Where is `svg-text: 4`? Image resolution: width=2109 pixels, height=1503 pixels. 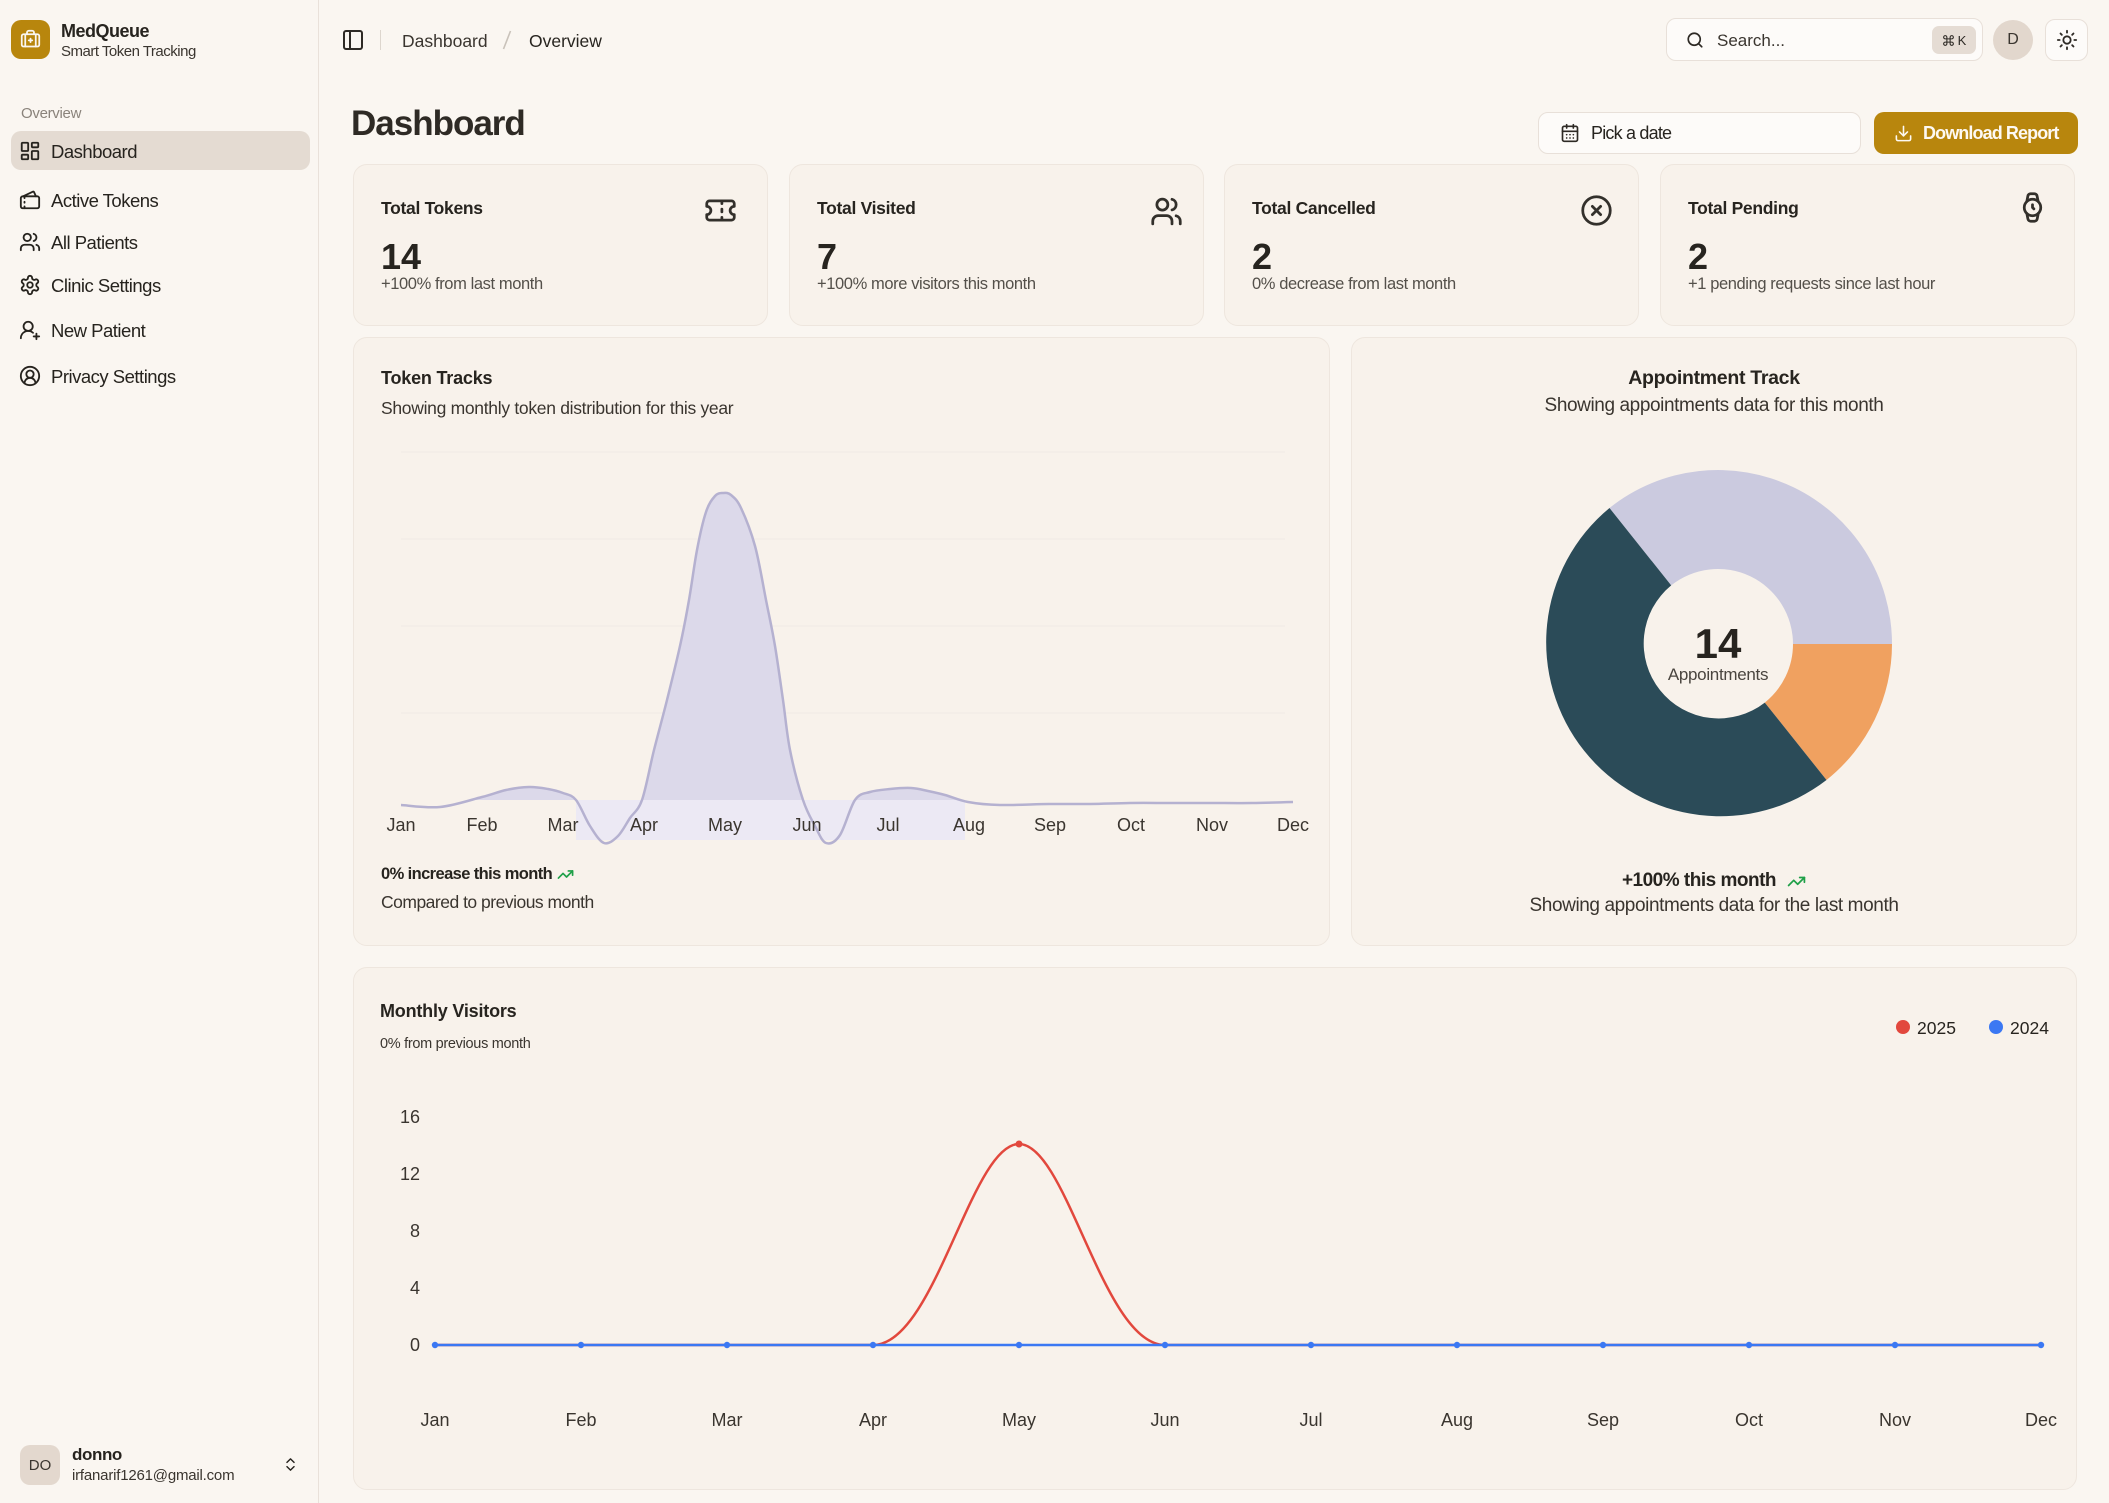
svg-text: 4 is located at coordinates (415, 1288).